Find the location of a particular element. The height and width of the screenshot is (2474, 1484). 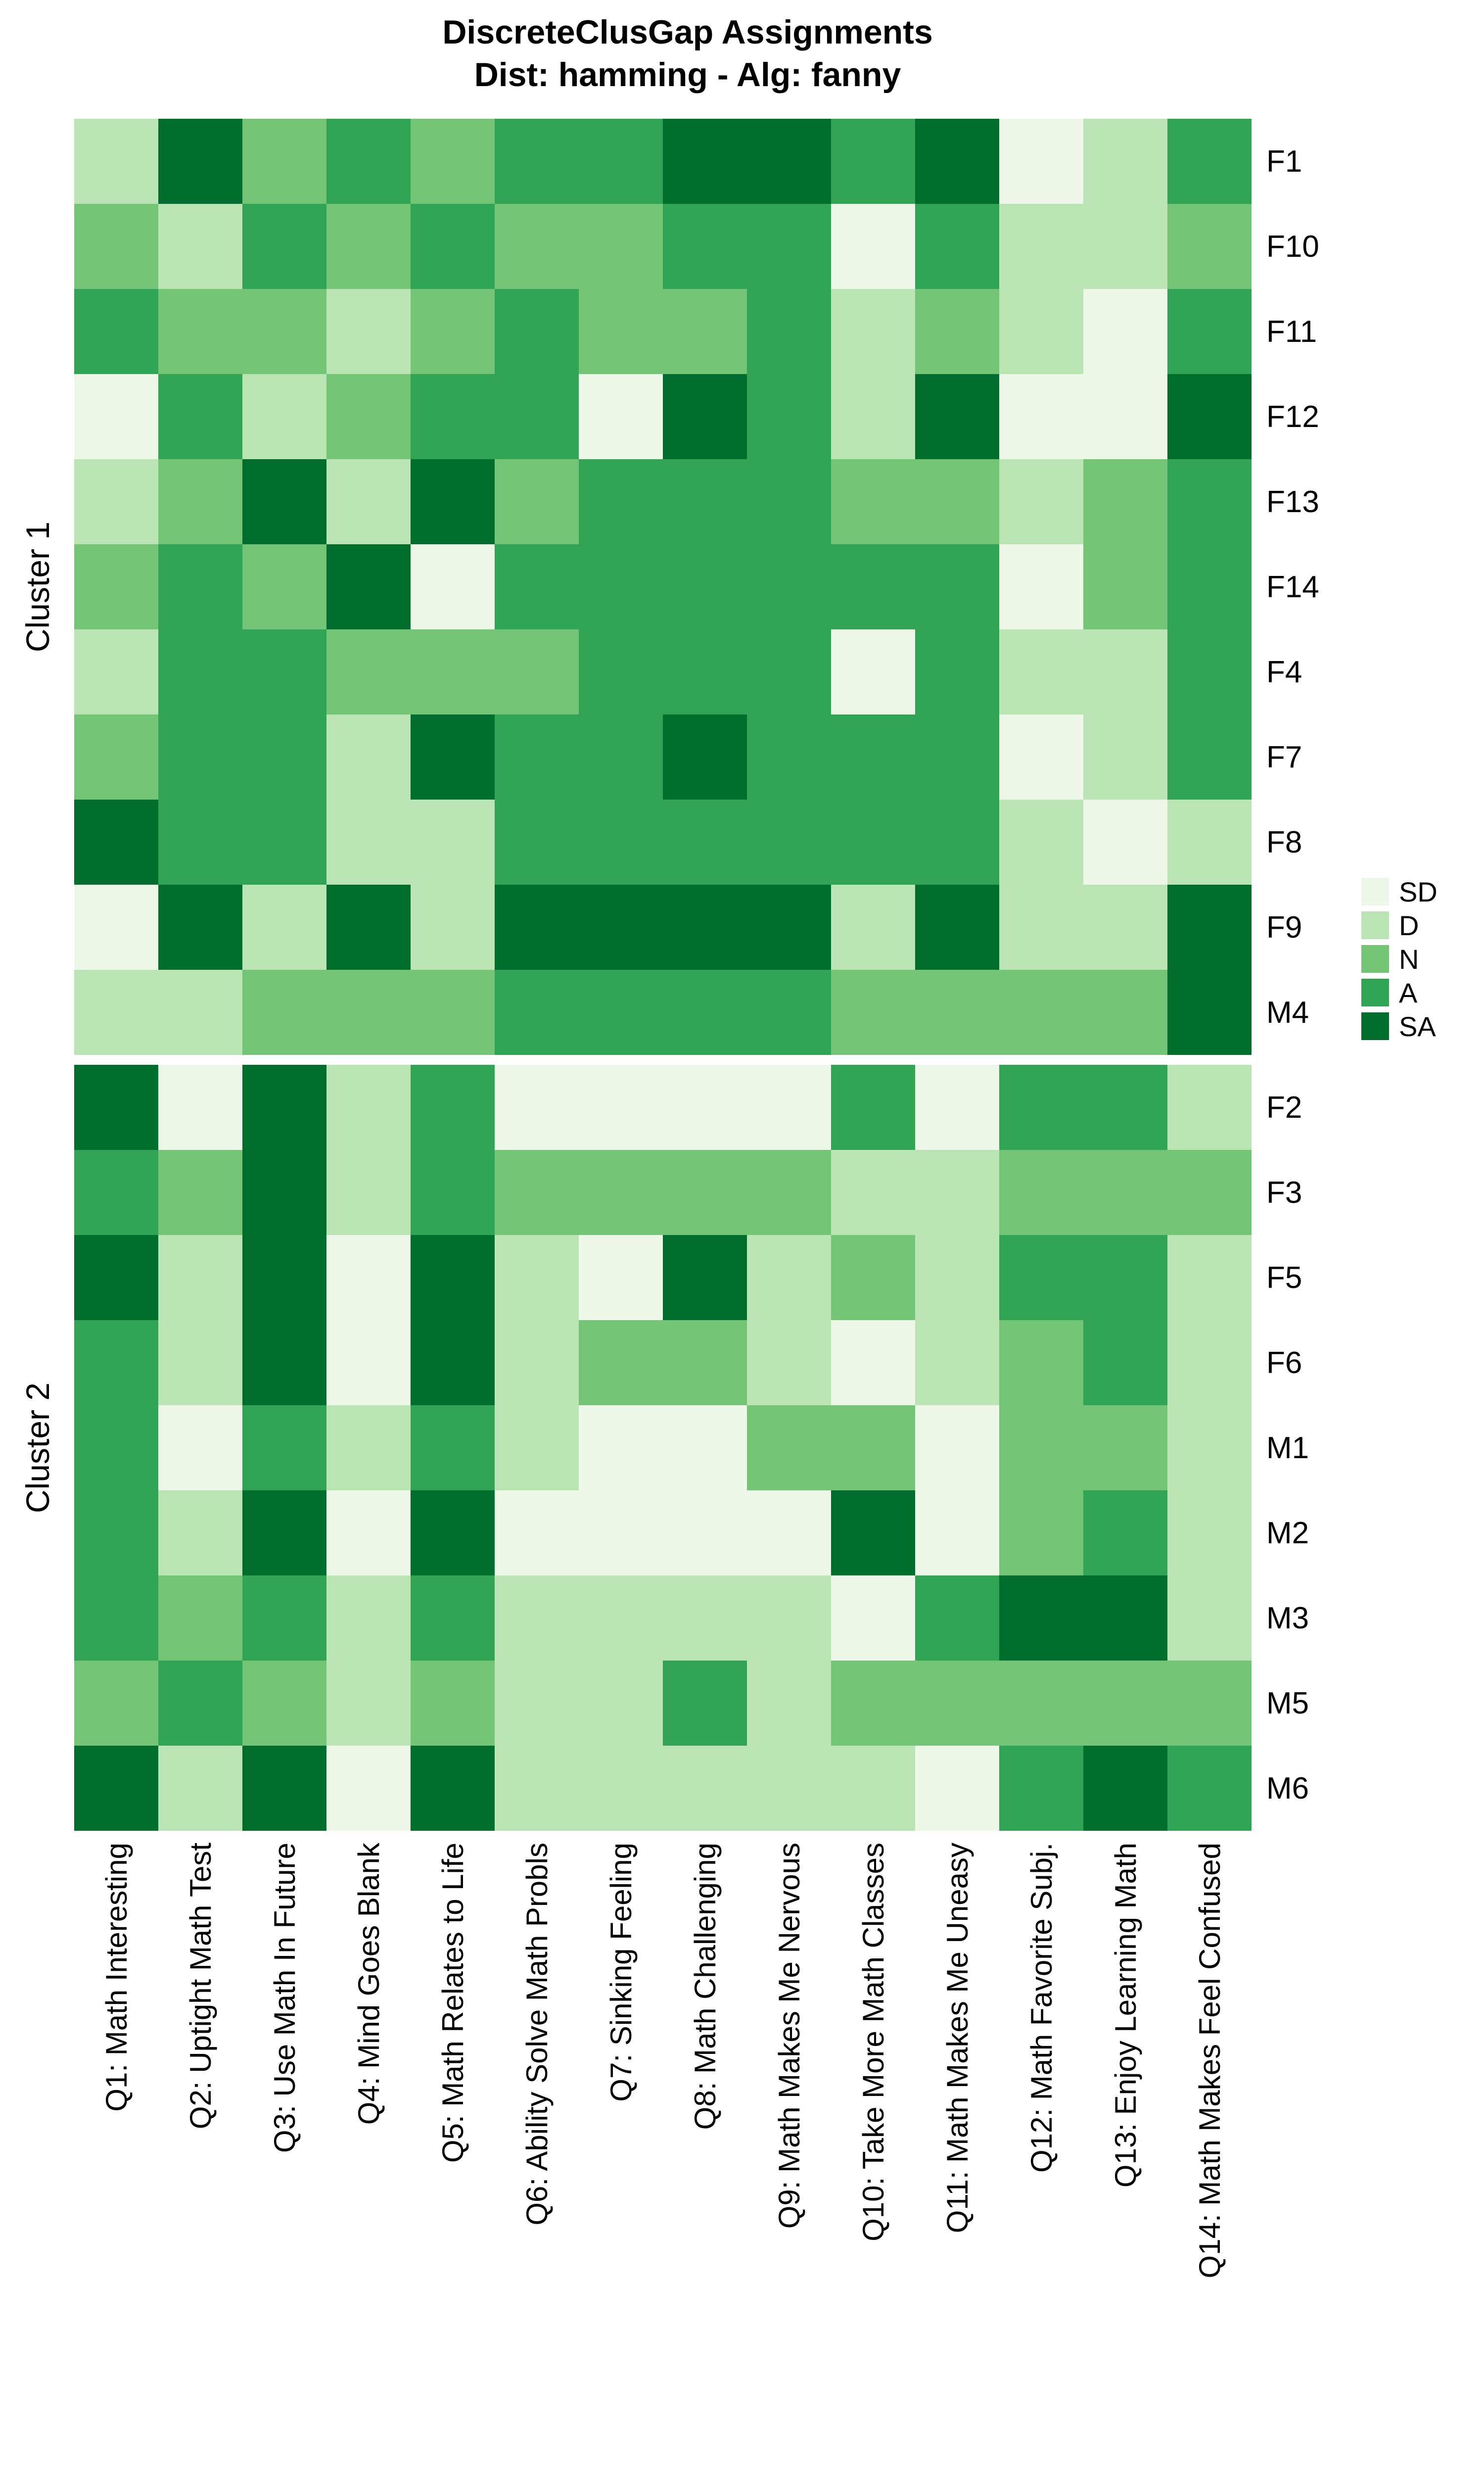

heatmap-cell-M6-q9 is located at coordinates (789, 1789).